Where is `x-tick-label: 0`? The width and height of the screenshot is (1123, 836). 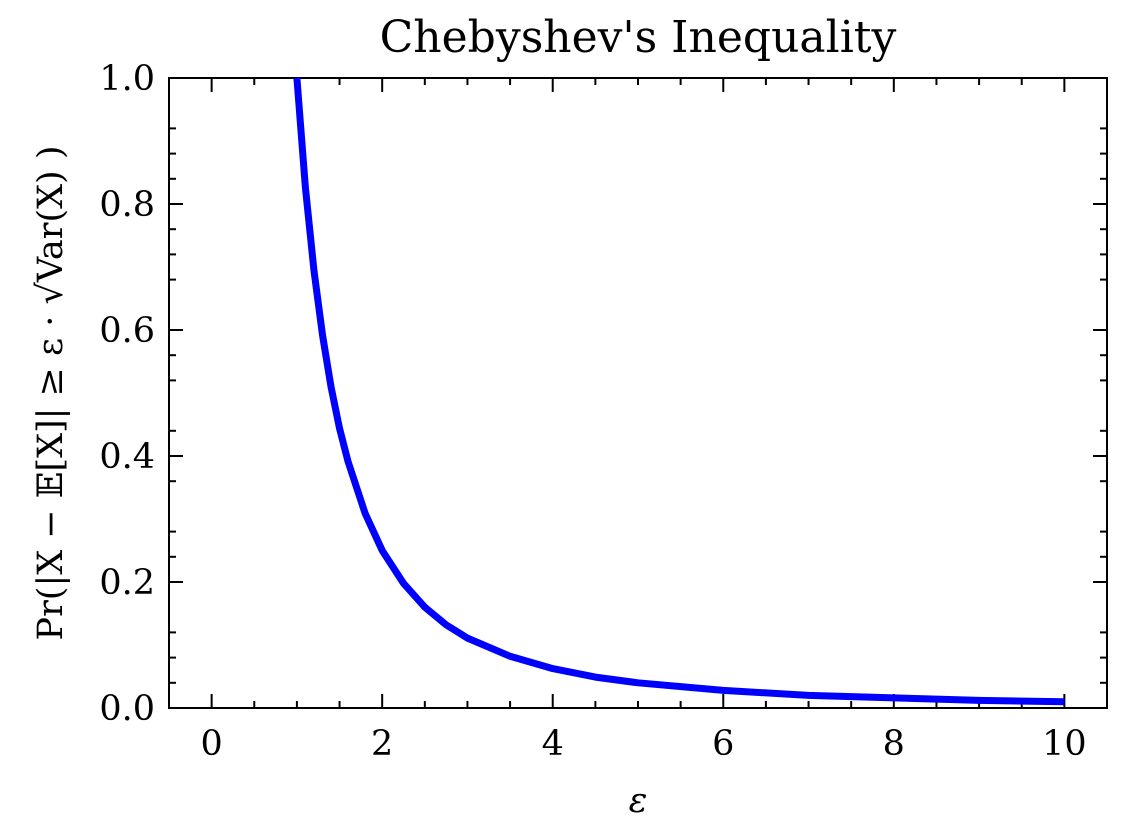 x-tick-label: 0 is located at coordinates (211, 744).